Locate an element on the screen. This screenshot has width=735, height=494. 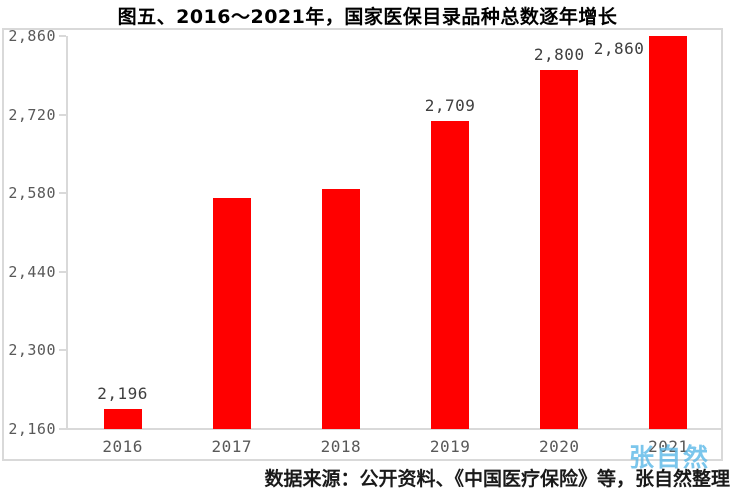
x-tick-label: 2017 is located at coordinates (232, 446).